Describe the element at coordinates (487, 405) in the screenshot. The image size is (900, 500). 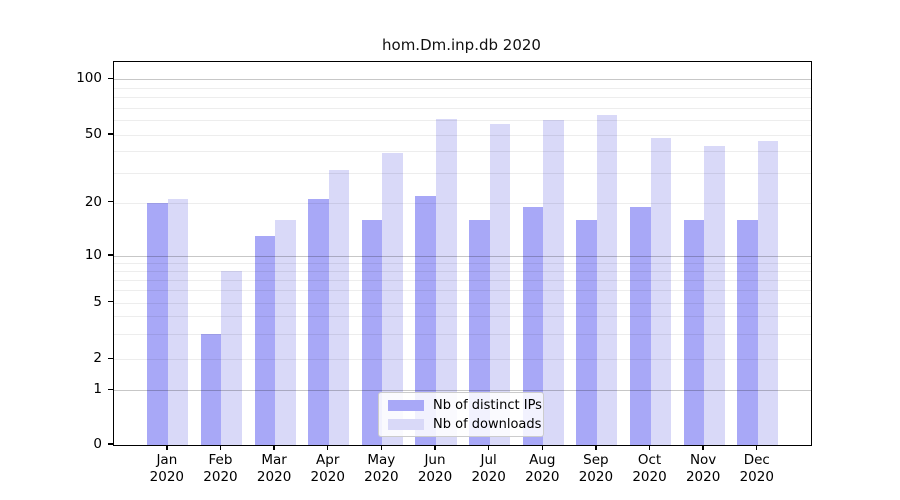
I see `legend-label-distinct-ips: Nb of distinct IPs` at that location.